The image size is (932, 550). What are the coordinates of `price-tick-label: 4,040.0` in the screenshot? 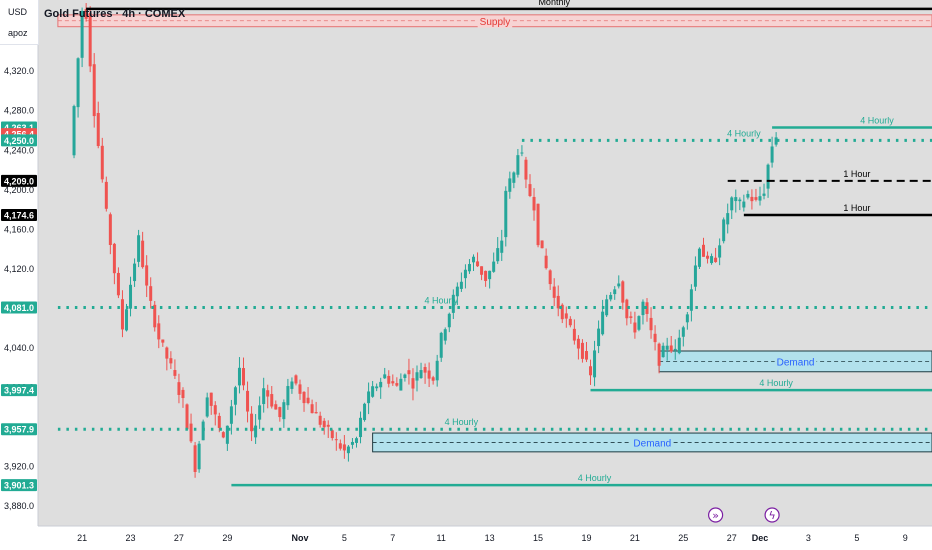 It's located at (19, 348).